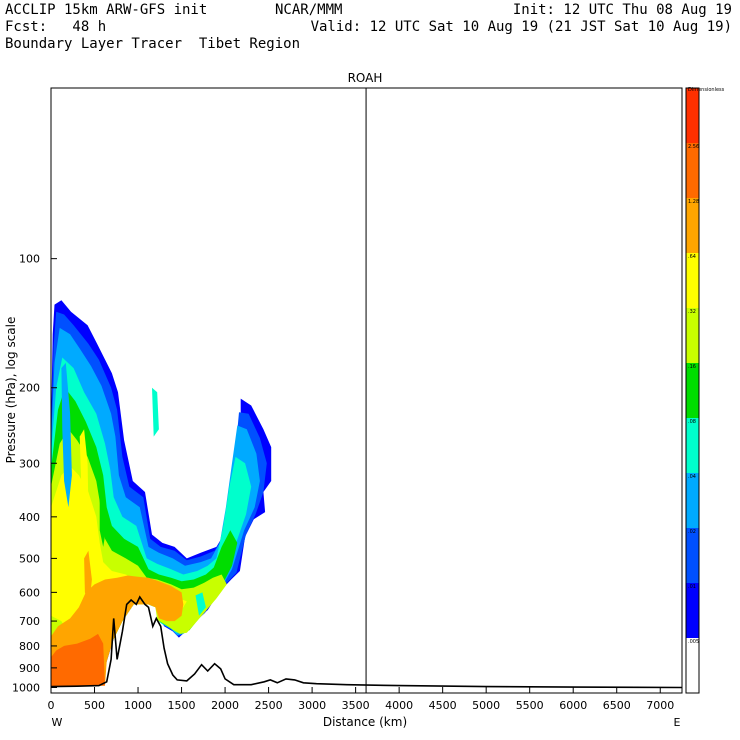 The image size is (740, 740). I want to click on x-tick-label: 4500, so click(443, 705).